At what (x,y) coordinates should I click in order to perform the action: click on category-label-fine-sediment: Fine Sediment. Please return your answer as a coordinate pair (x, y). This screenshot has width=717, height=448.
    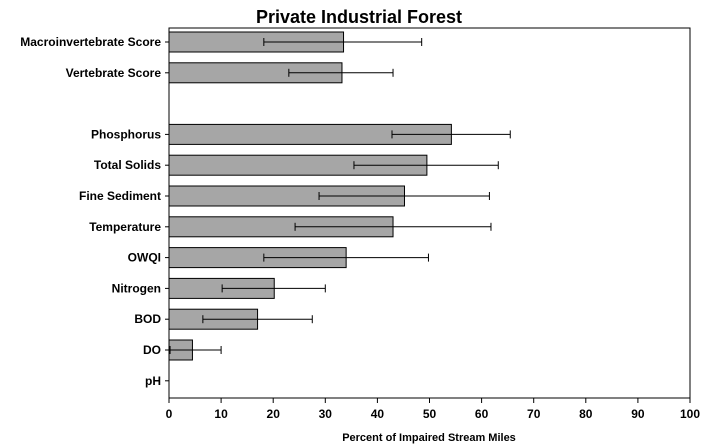
    Looking at the image, I should click on (120, 196).